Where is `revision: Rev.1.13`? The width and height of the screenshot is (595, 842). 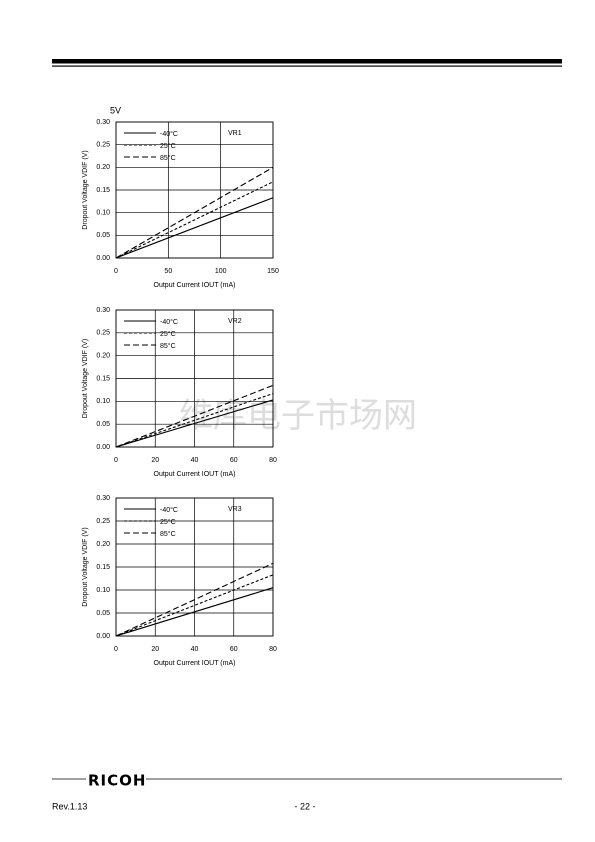
revision: Rev.1.13 is located at coordinates (69, 806).